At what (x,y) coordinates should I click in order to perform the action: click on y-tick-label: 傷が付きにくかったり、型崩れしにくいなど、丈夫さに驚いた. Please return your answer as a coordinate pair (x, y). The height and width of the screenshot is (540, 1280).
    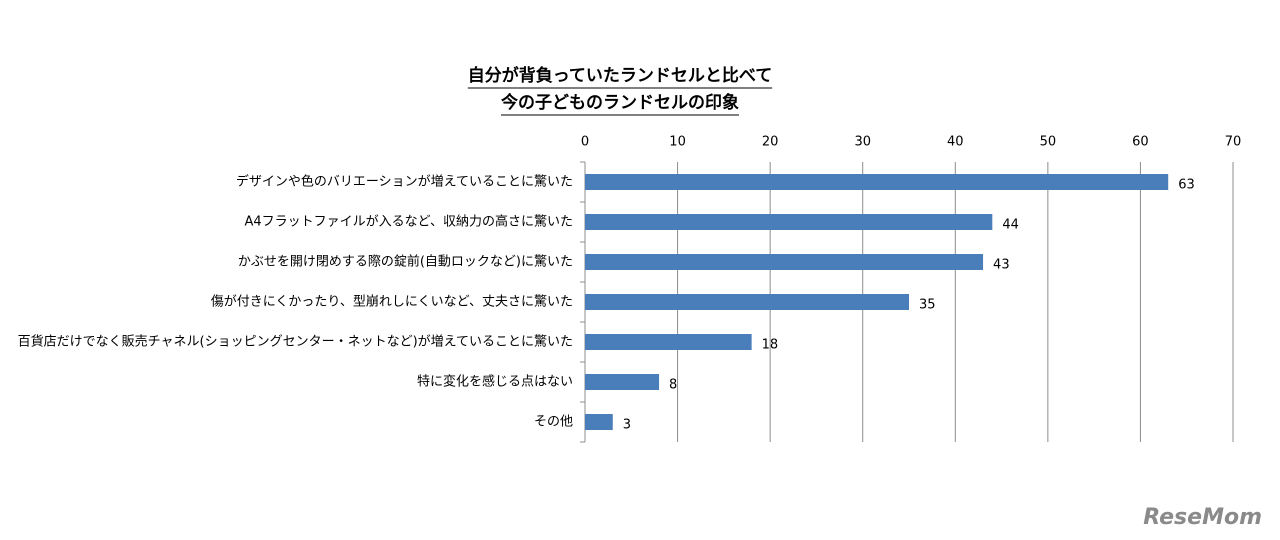
    Looking at the image, I should click on (392, 302).